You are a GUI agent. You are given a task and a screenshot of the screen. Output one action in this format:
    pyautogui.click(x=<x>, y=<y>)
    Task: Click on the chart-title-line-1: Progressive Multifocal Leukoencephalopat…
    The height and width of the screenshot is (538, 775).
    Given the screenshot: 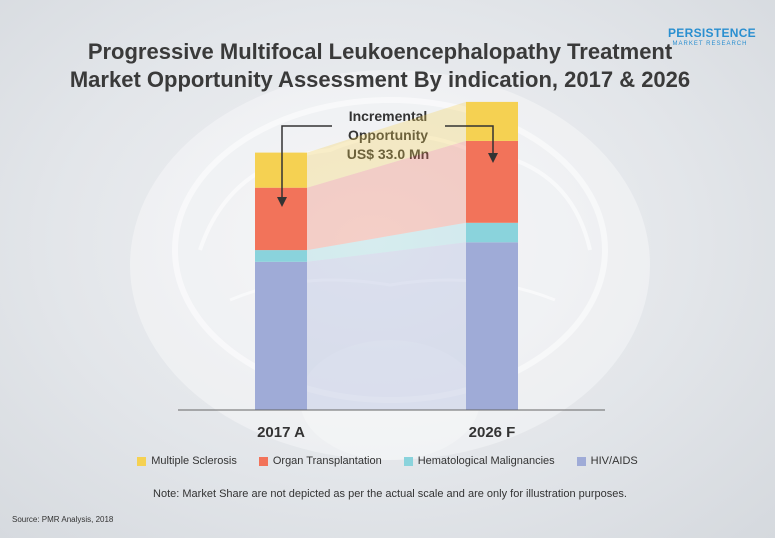 What is the action you would take?
    pyautogui.click(x=380, y=51)
    